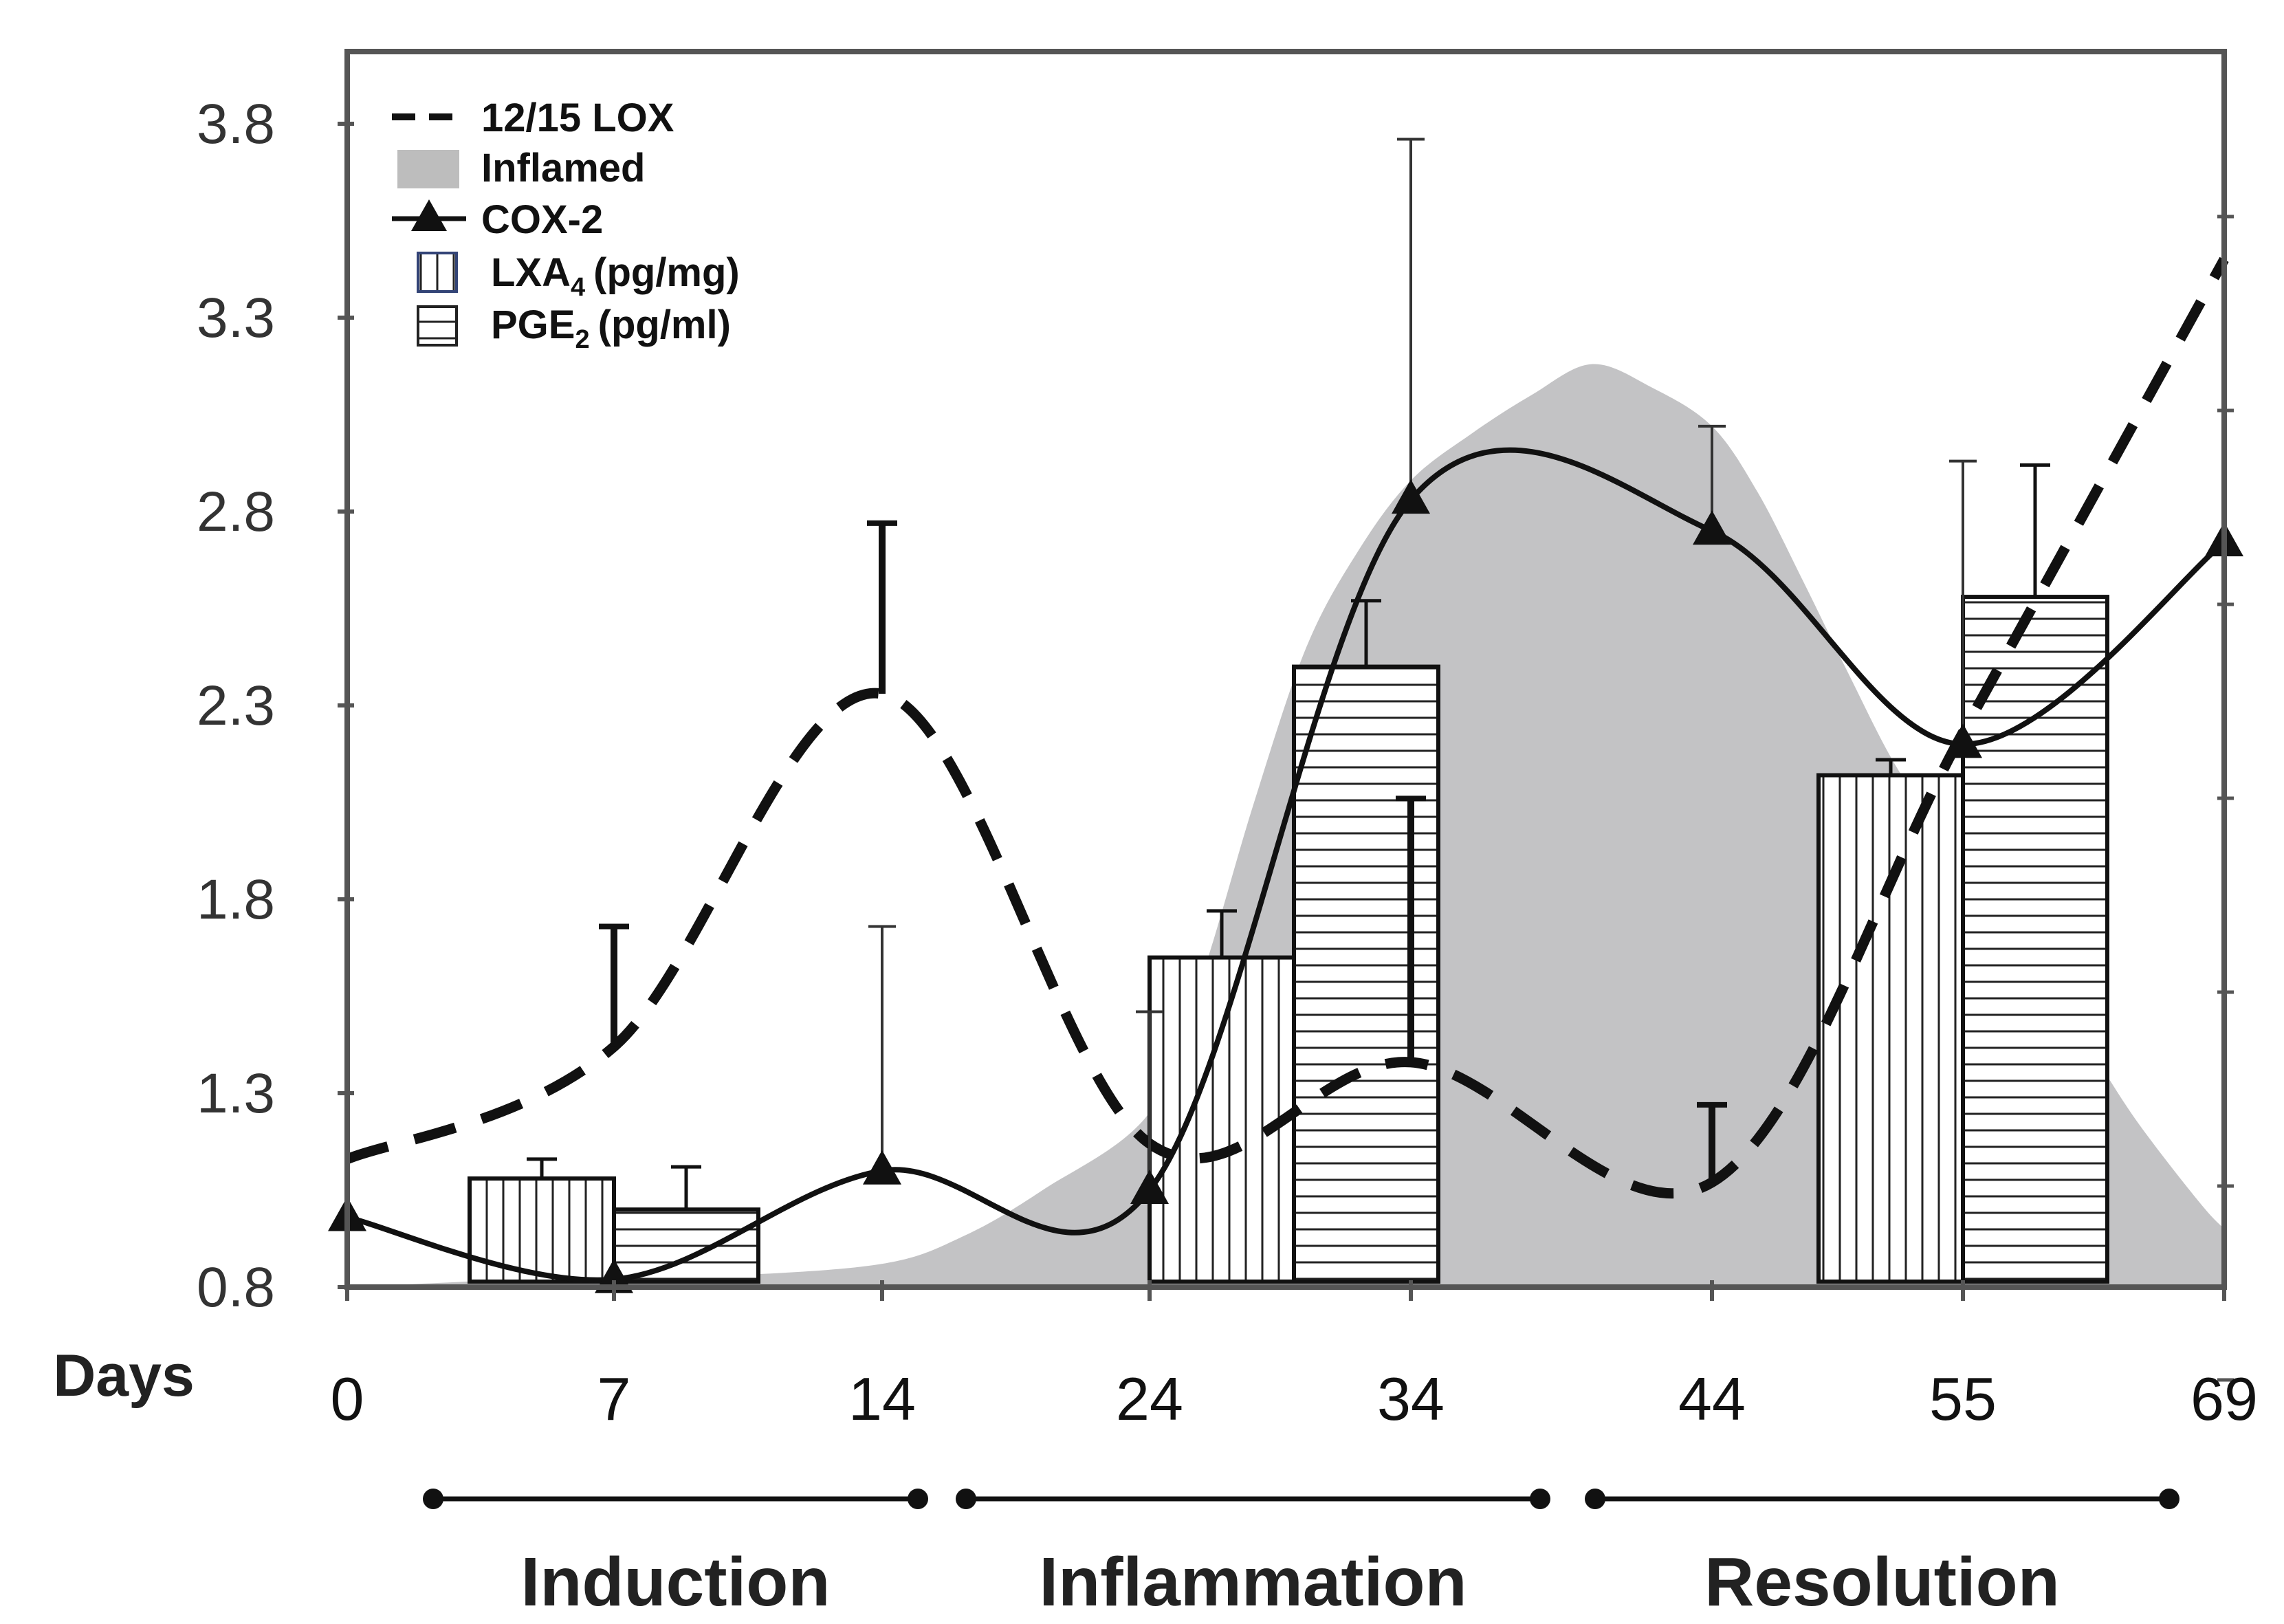 The image size is (2284, 1624). What do you see at coordinates (348, 1399) in the screenshot?
I see `x-tick-label: 0` at bounding box center [348, 1399].